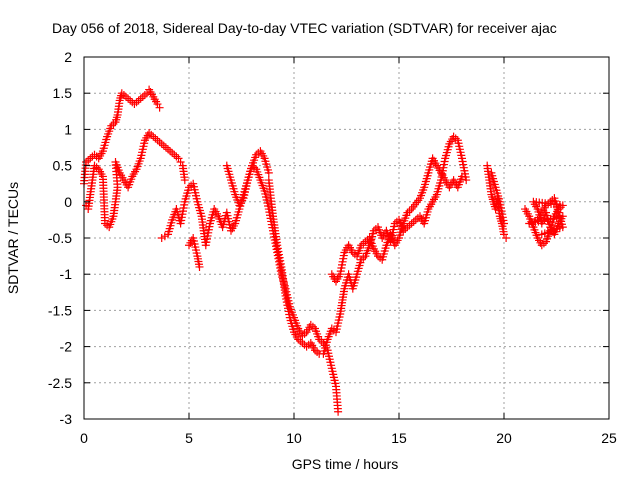 This screenshot has width=640, height=480. I want to click on y-tick-label: -2, so click(66, 347).